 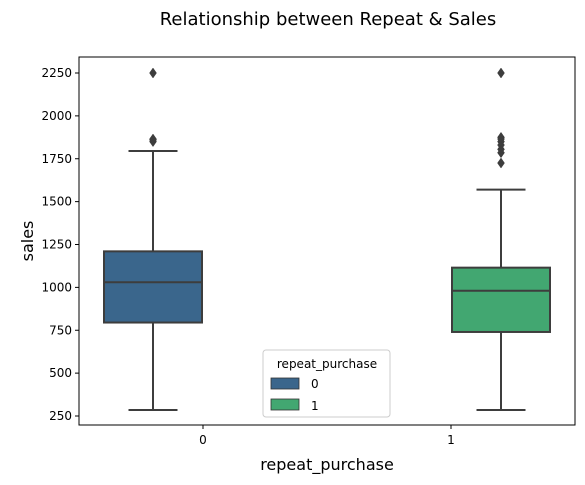 I want to click on legend-label-1: 1, so click(x=315, y=406).